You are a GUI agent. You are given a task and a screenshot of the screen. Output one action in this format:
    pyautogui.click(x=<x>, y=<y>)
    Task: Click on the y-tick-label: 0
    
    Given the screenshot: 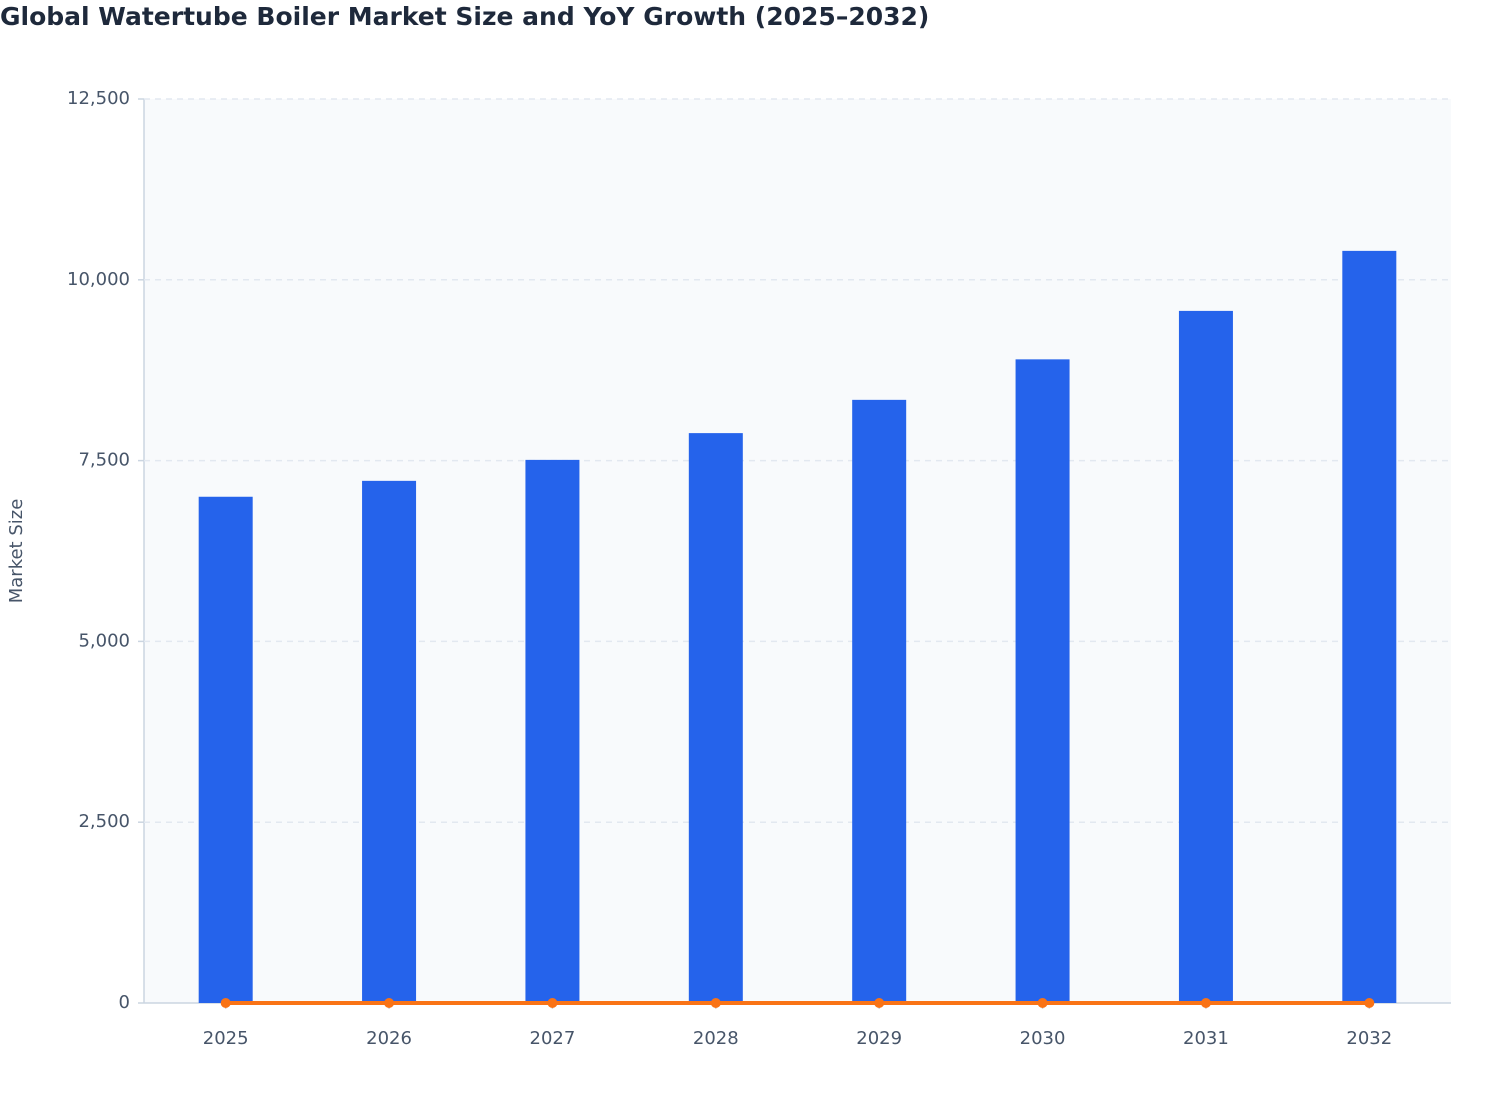 What is the action you would take?
    pyautogui.click(x=124, y=1002)
    